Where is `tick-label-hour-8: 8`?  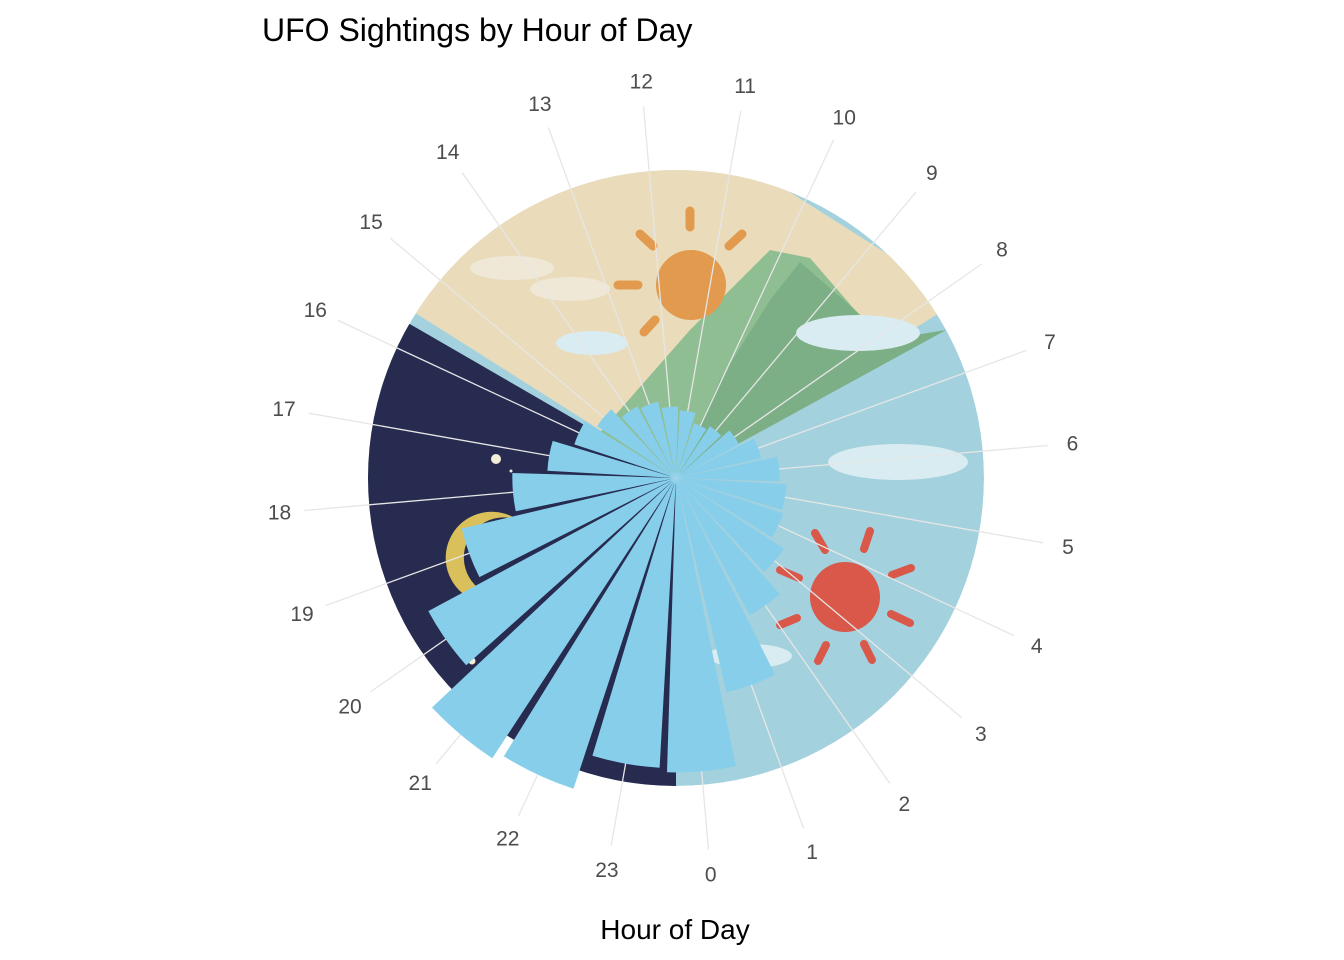
tick-label-hour-8: 8 is located at coordinates (1002, 250).